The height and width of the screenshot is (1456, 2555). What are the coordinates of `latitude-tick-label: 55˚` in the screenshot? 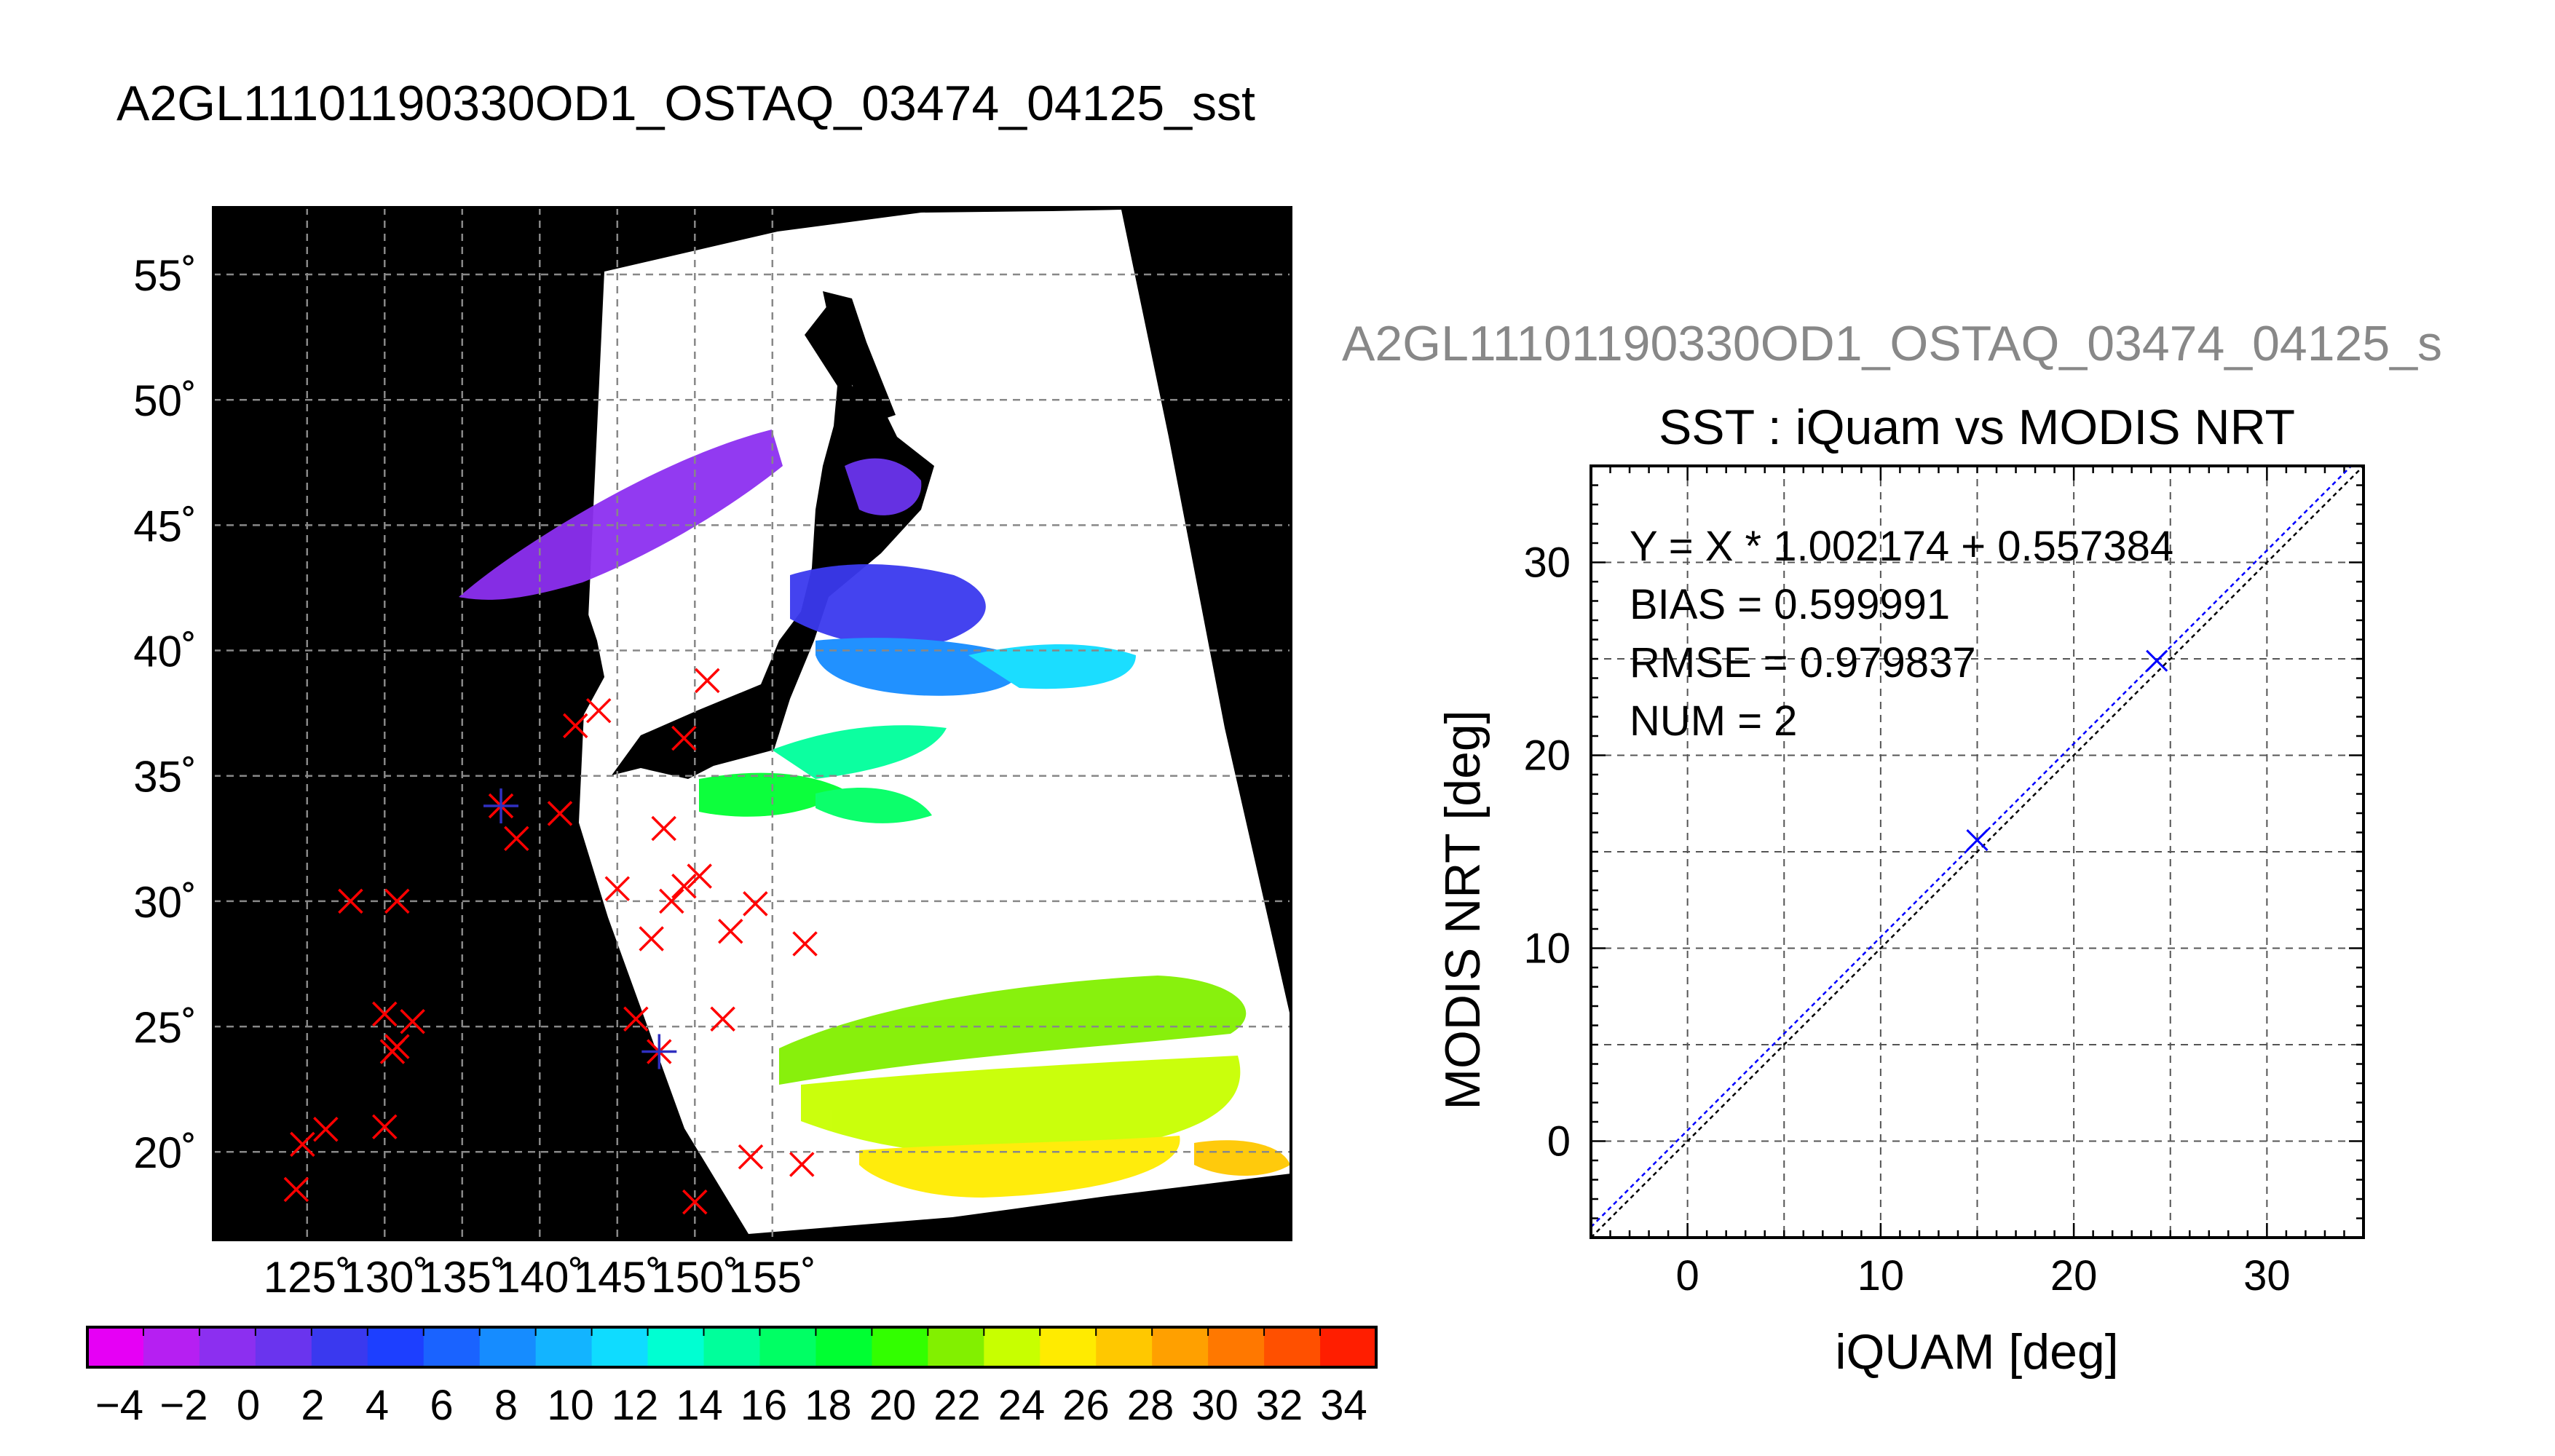 It's located at (165, 275).